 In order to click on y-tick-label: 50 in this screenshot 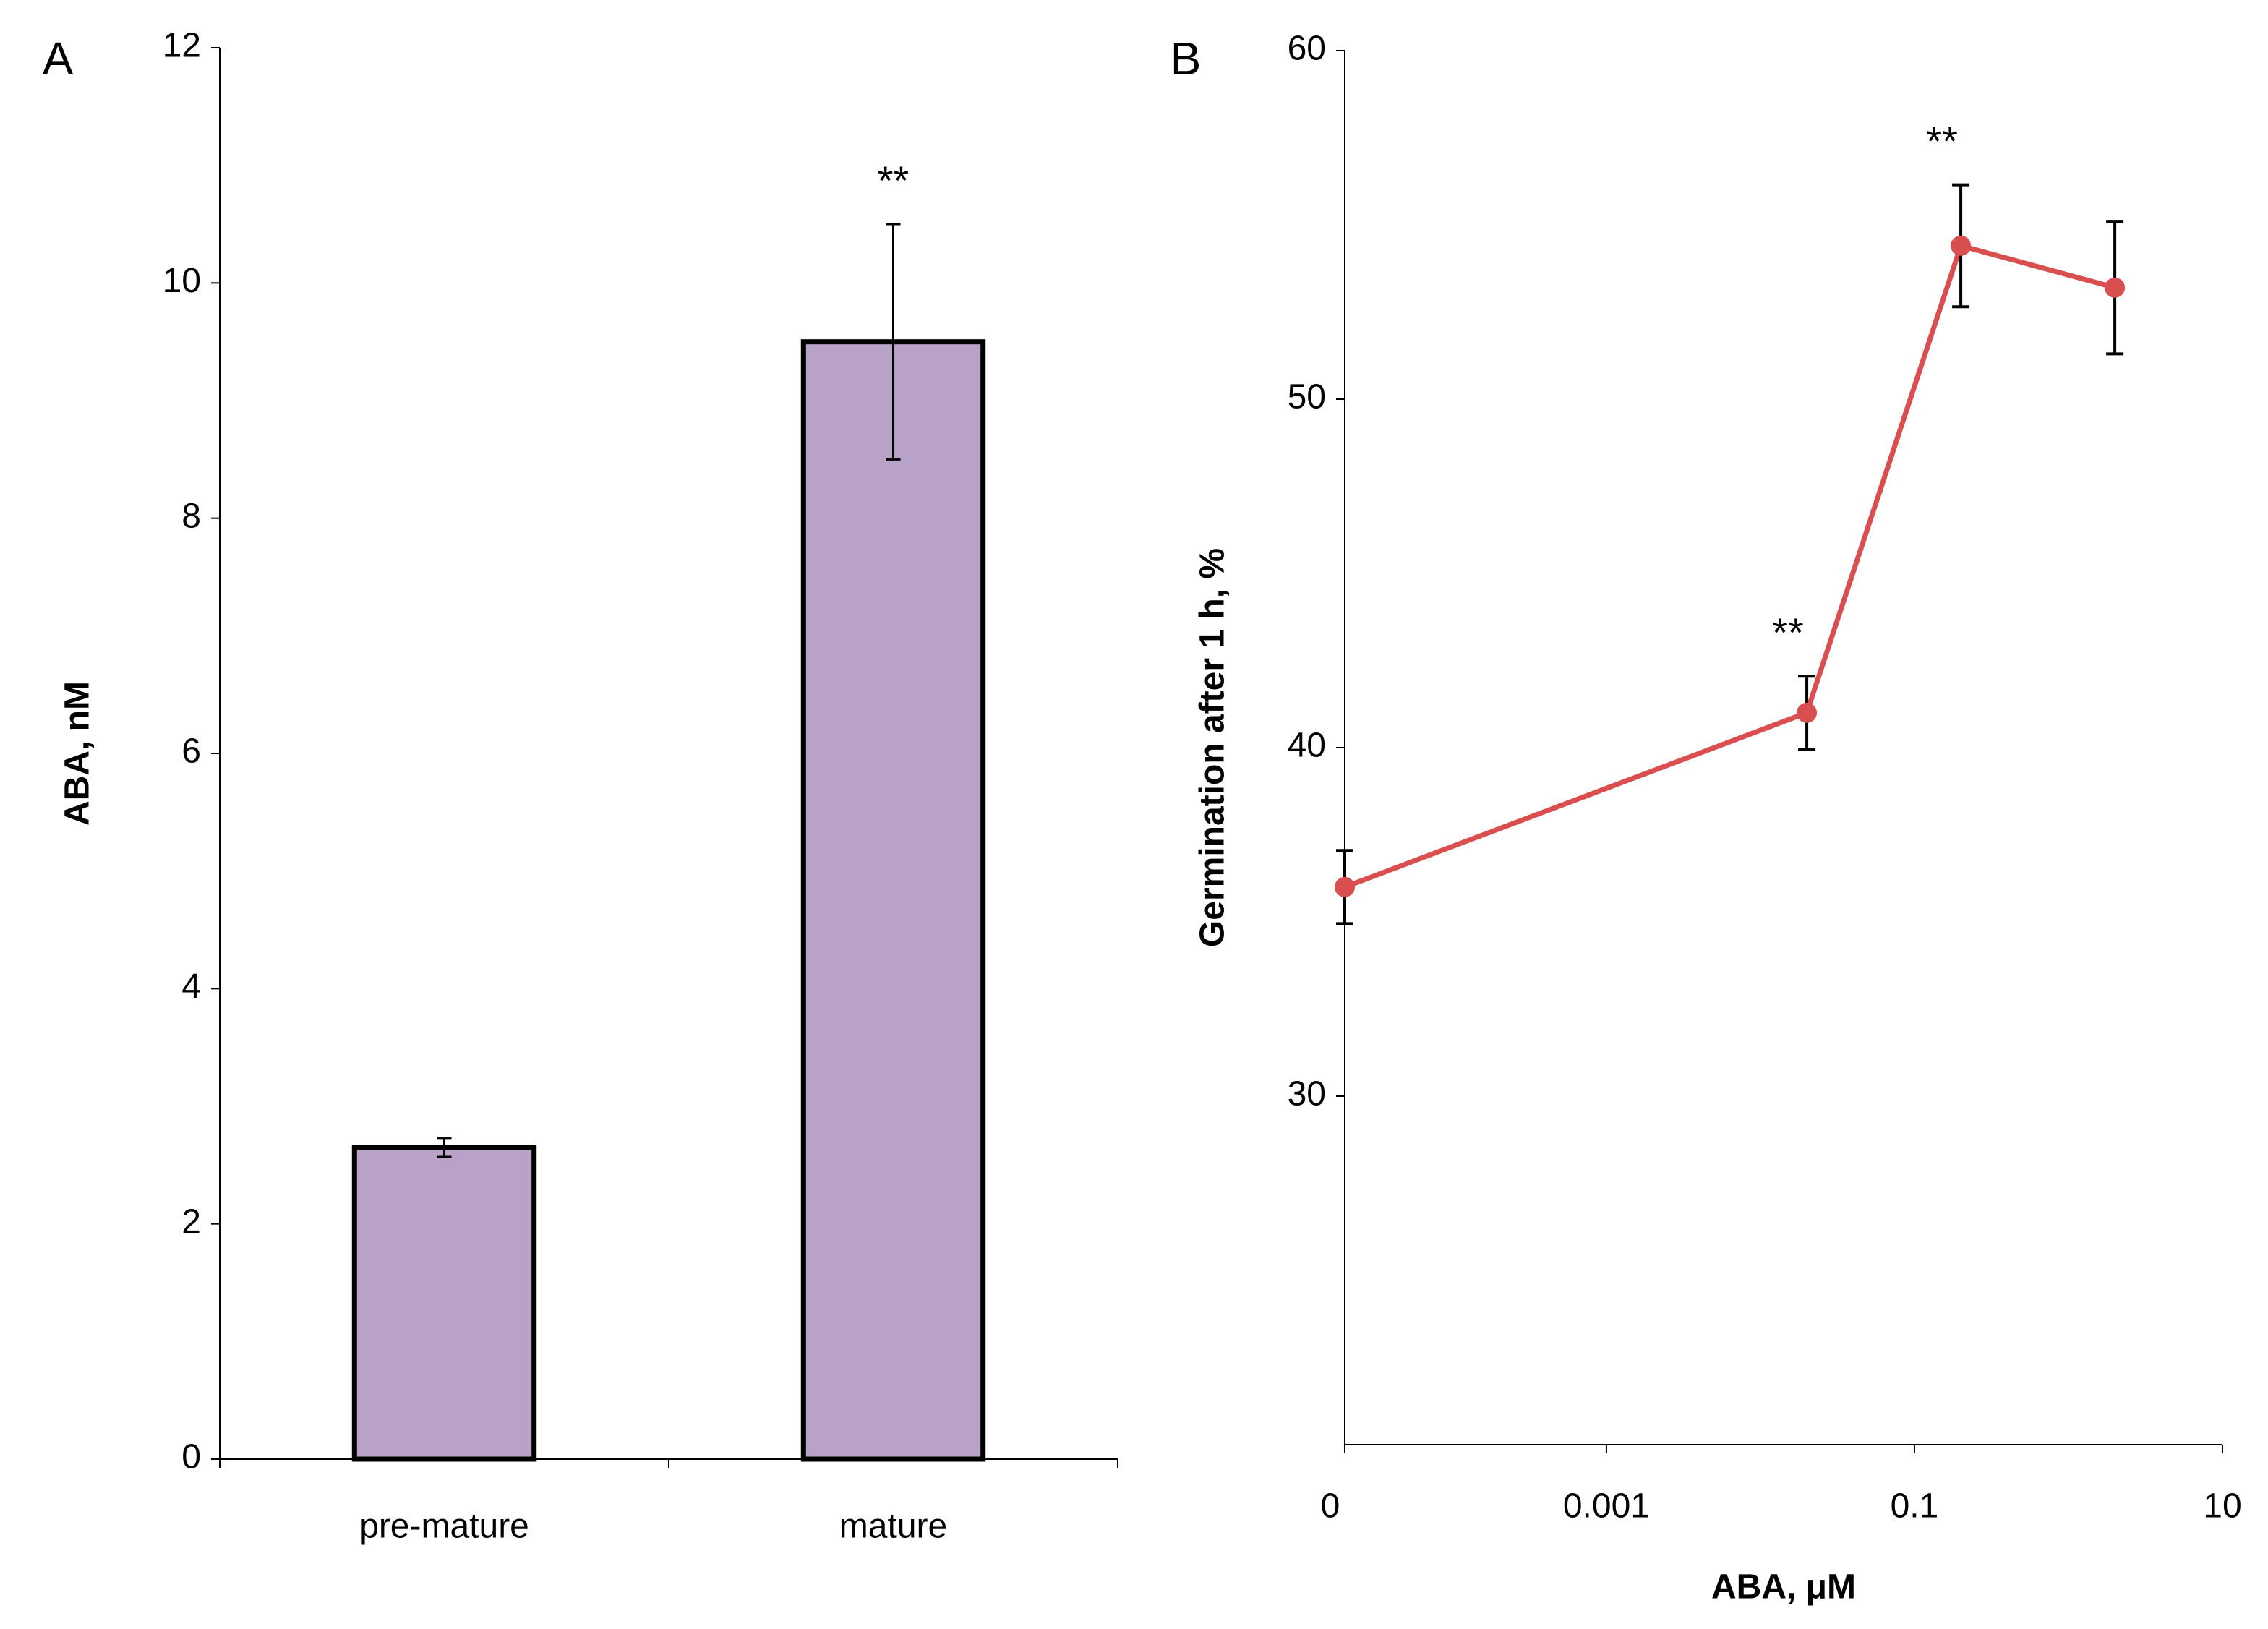, I will do `click(1307, 397)`.